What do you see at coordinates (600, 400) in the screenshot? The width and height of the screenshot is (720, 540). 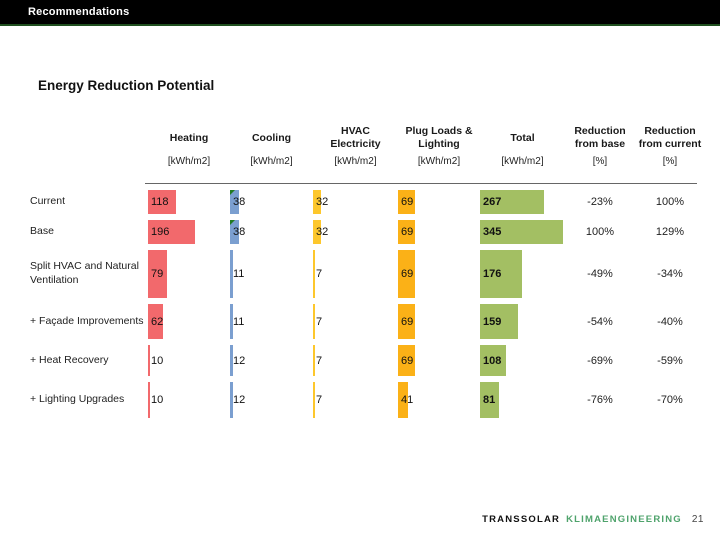 I see `reduction-from-base-cell: -76%` at bounding box center [600, 400].